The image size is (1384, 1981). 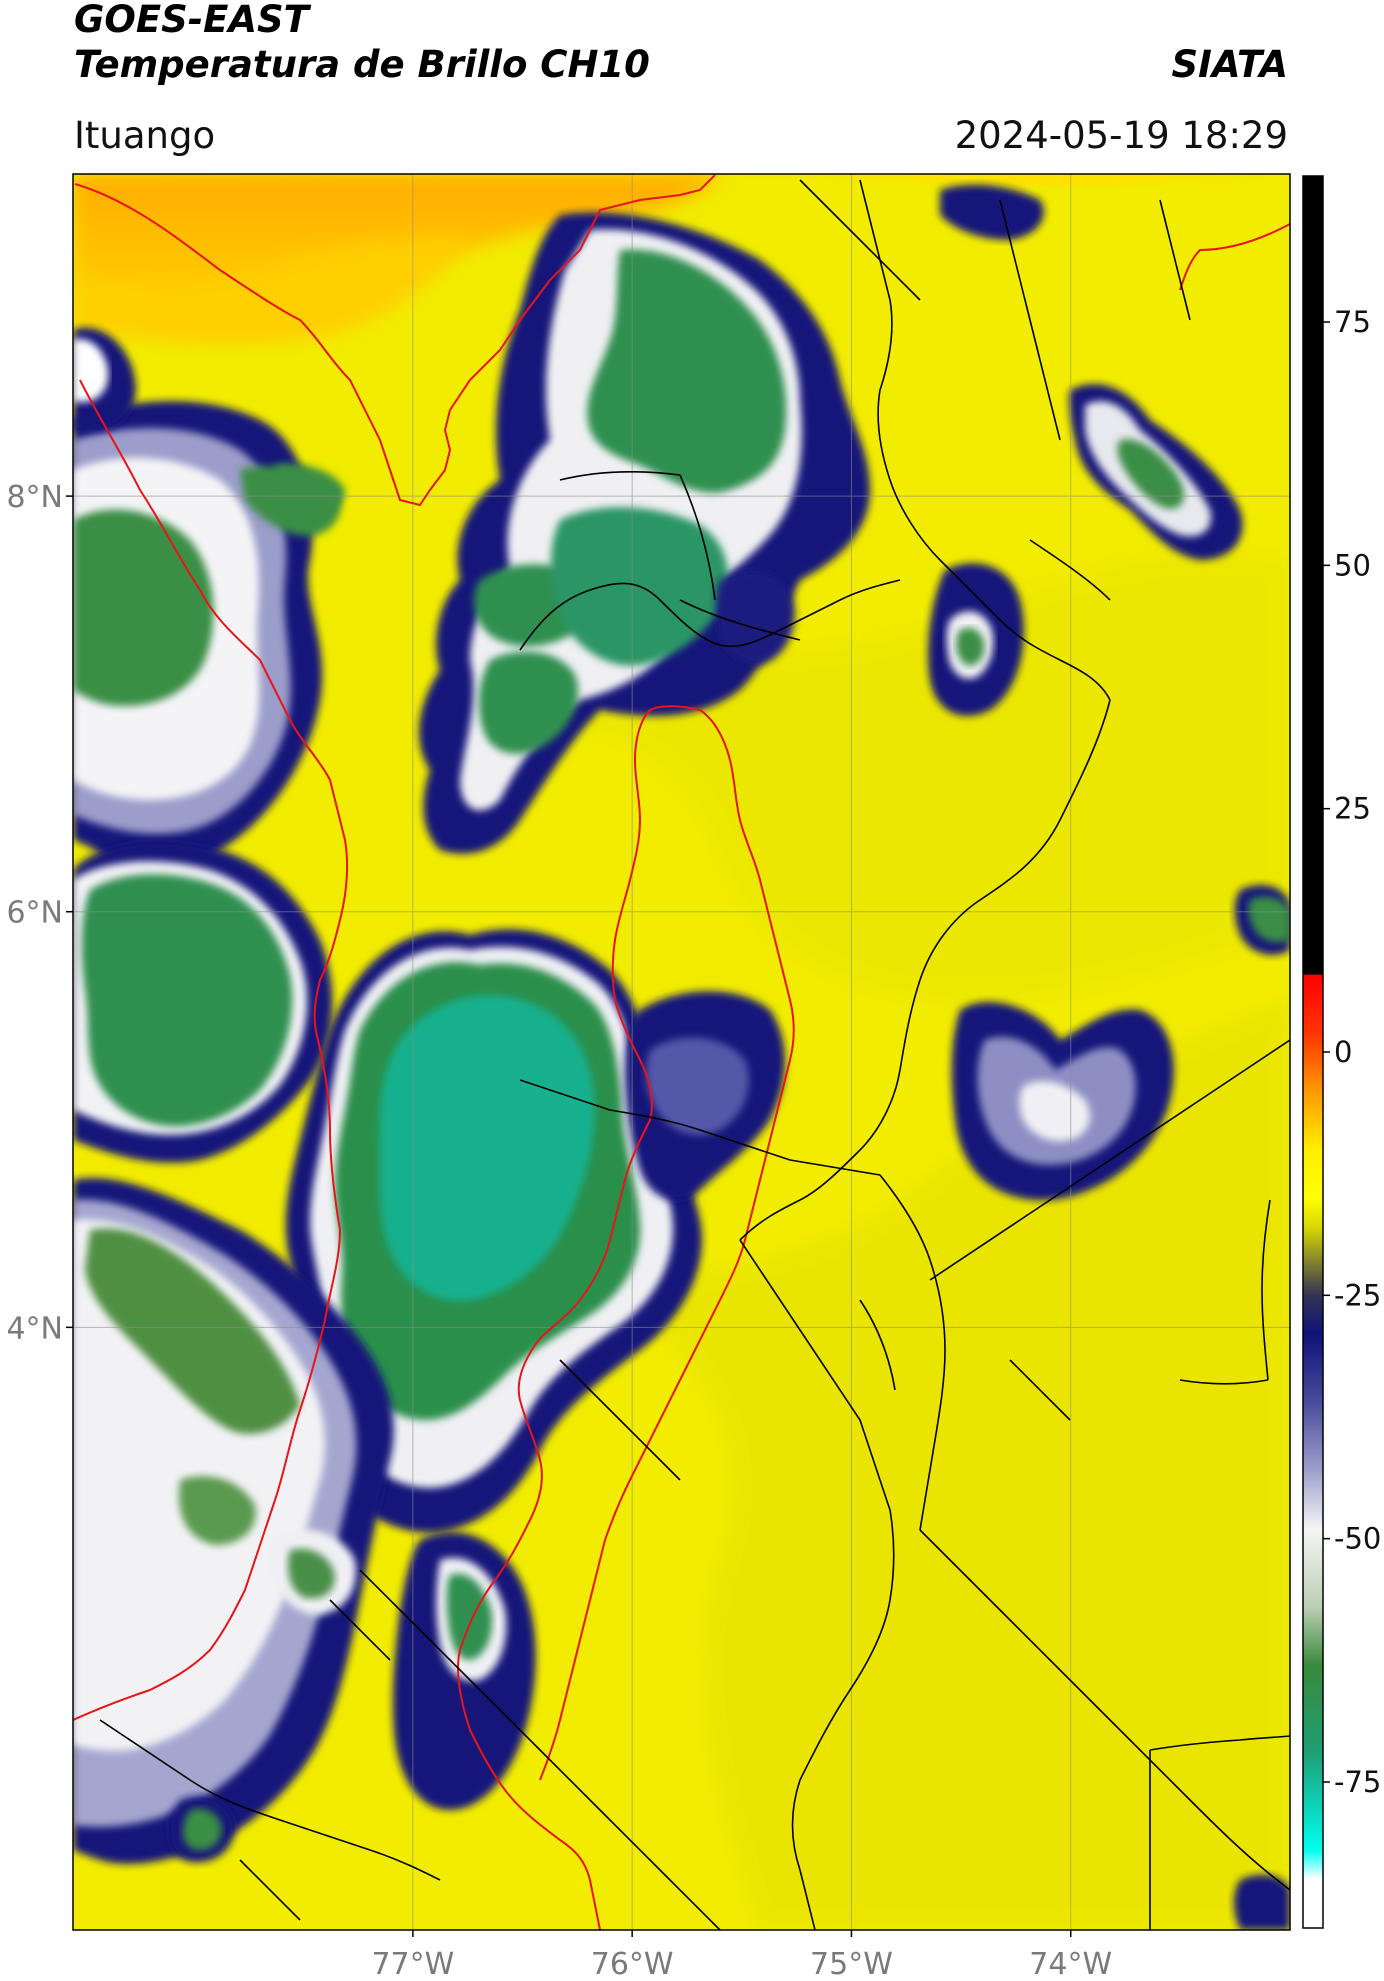 I want to click on colorbar-gradient, so click(x=1313, y=1052).